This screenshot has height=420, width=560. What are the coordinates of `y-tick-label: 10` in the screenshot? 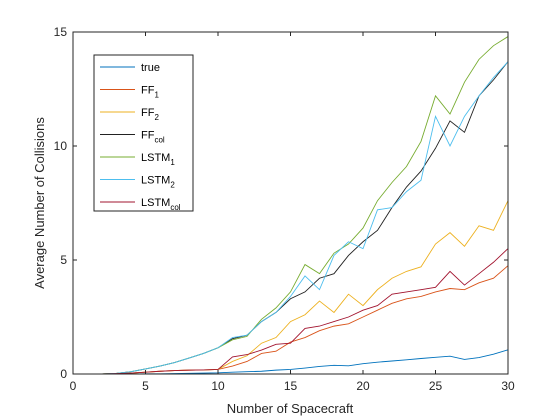 It's located at (61, 146).